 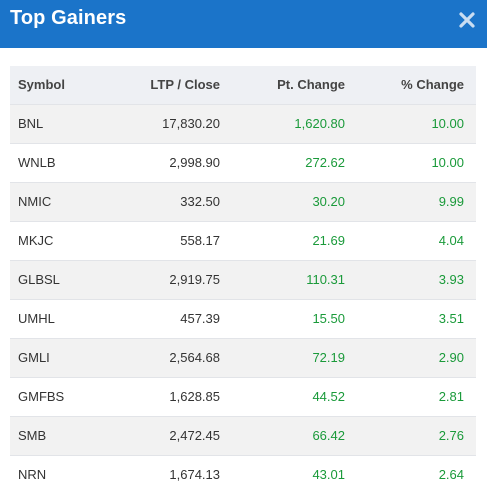 I want to click on table-row: UMHL 457.39 15.50 3.51, so click(x=243, y=318).